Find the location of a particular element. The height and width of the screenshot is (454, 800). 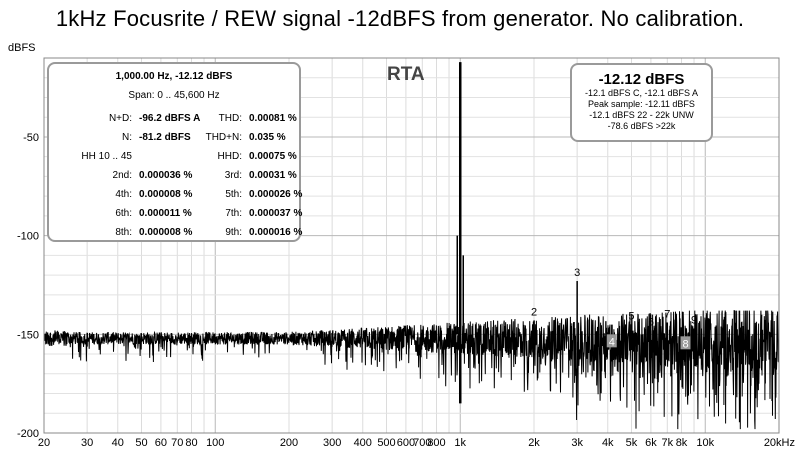

stats-row: 6th: 0.000011 % 7th: 0.000037 % is located at coordinates (176, 214).